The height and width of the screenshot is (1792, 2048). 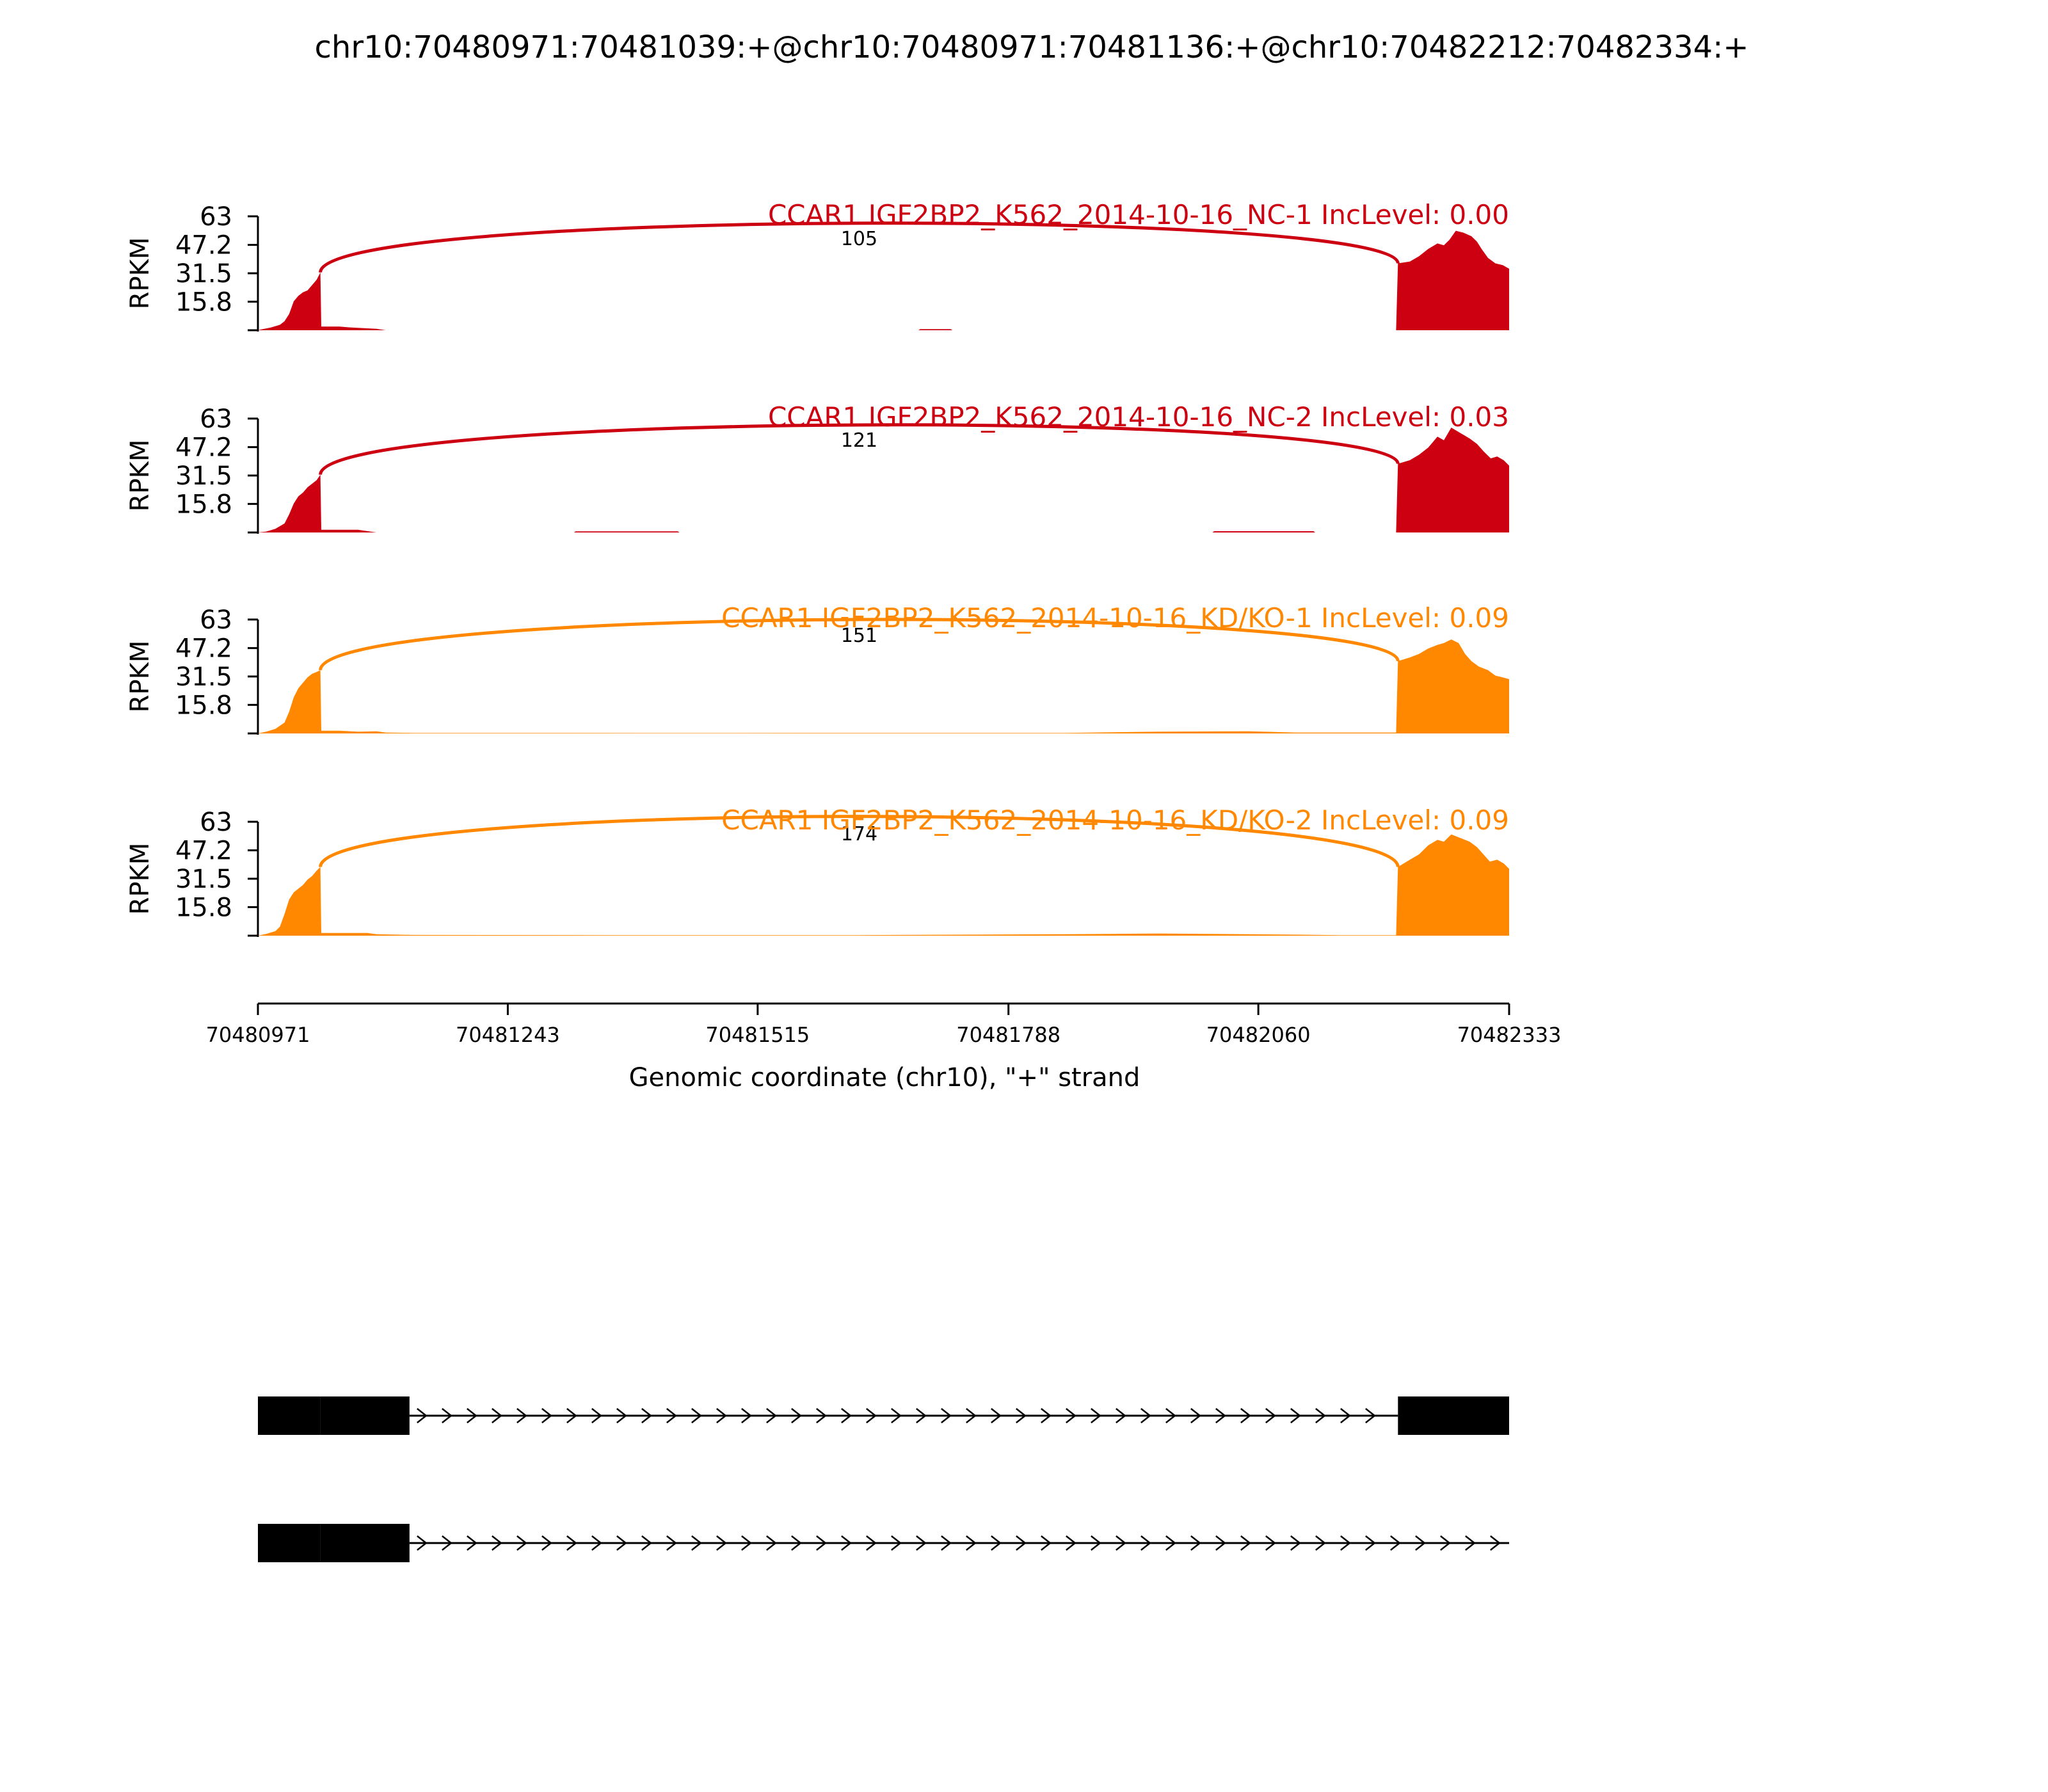 What do you see at coordinates (1258, 1035) in the screenshot?
I see `x-tick-label: 70482060` at bounding box center [1258, 1035].